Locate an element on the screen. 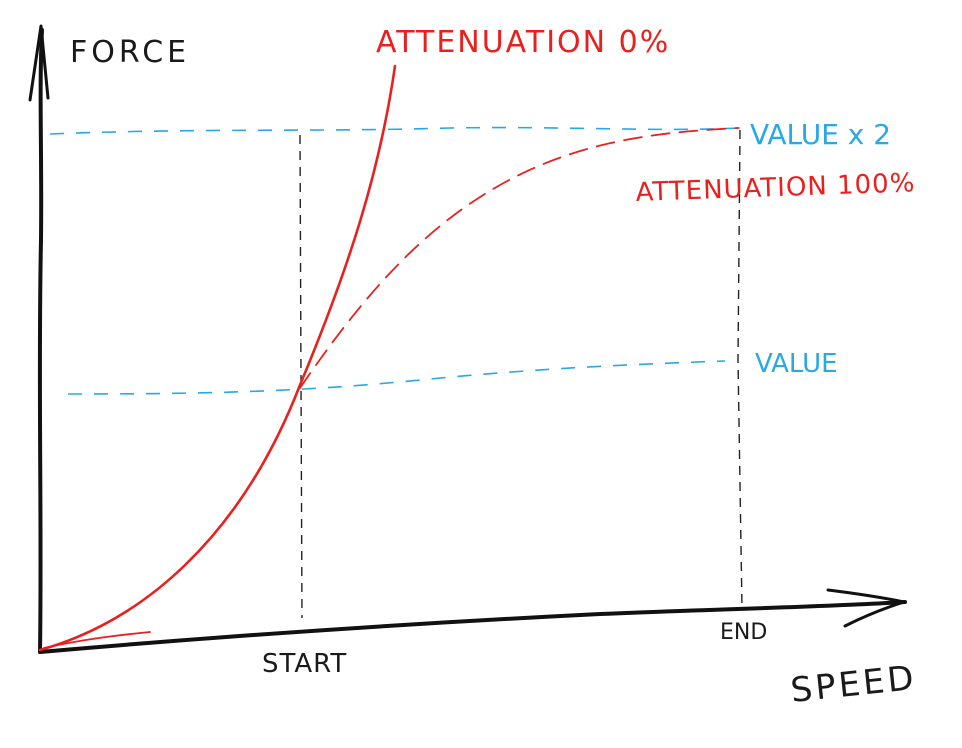 The height and width of the screenshot is (748, 962). end-label: END is located at coordinates (743, 632).